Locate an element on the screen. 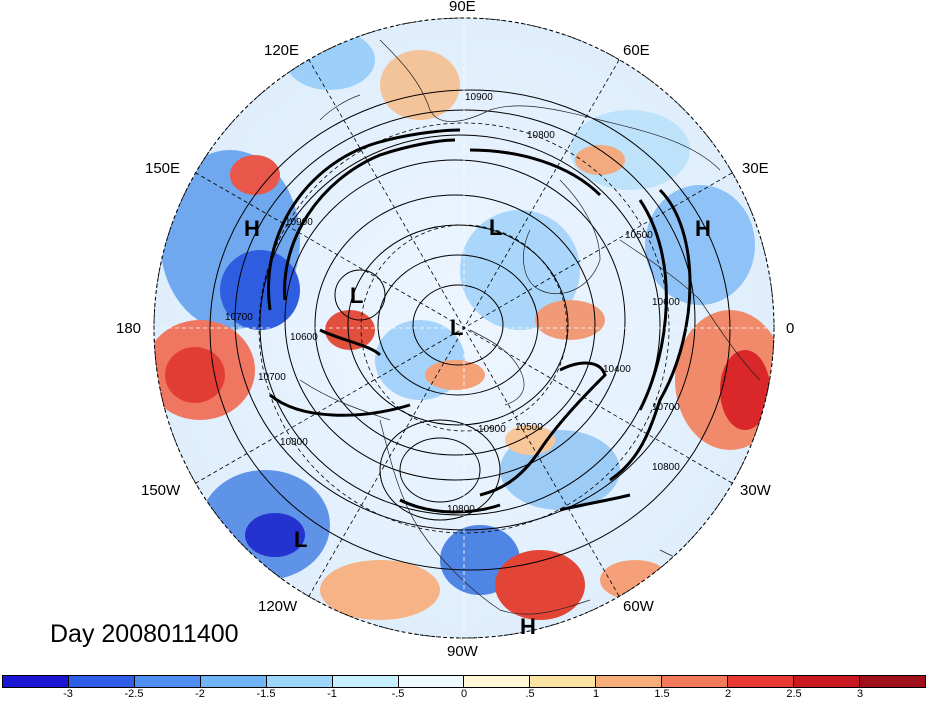  colorbar-tick-label: -2.5 is located at coordinates (134, 694).